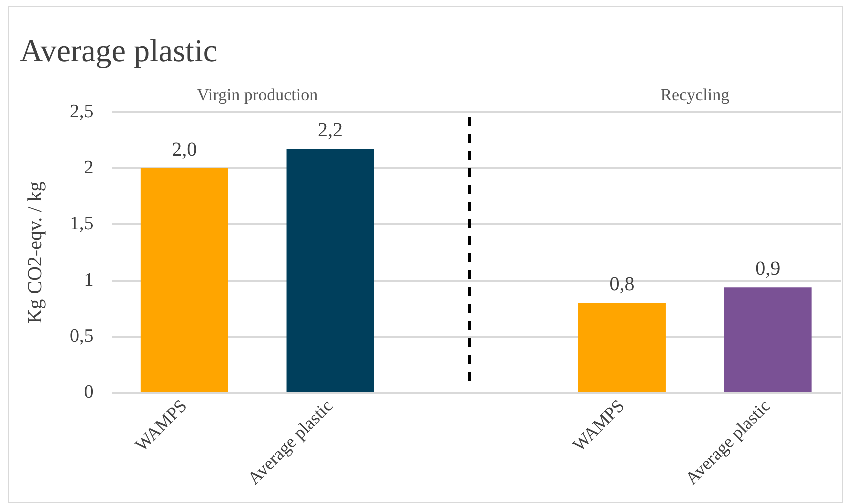 This screenshot has width=851, height=503. What do you see at coordinates (82, 111) in the screenshot?
I see `y-tick-label: 2,5` at bounding box center [82, 111].